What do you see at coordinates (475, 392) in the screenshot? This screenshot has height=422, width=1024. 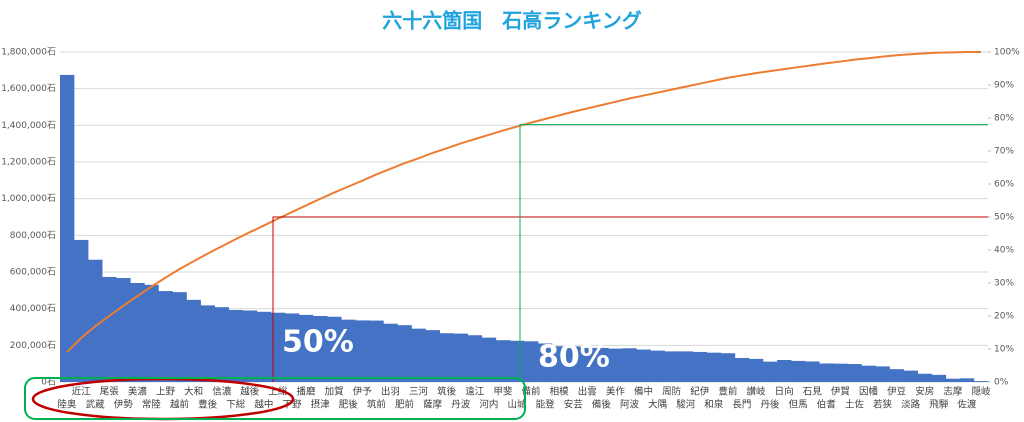 I see `x-tick-label: 遠江` at bounding box center [475, 392].